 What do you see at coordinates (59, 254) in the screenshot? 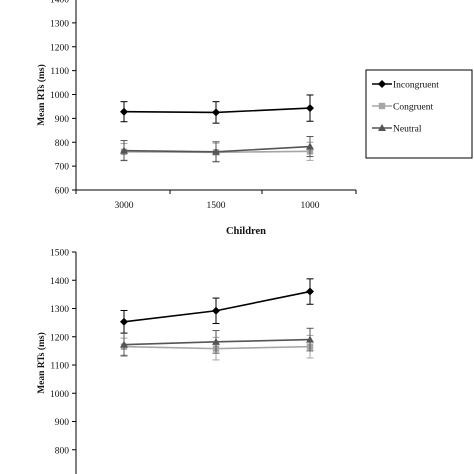
I see `y-tick-label: 1500` at bounding box center [59, 254].